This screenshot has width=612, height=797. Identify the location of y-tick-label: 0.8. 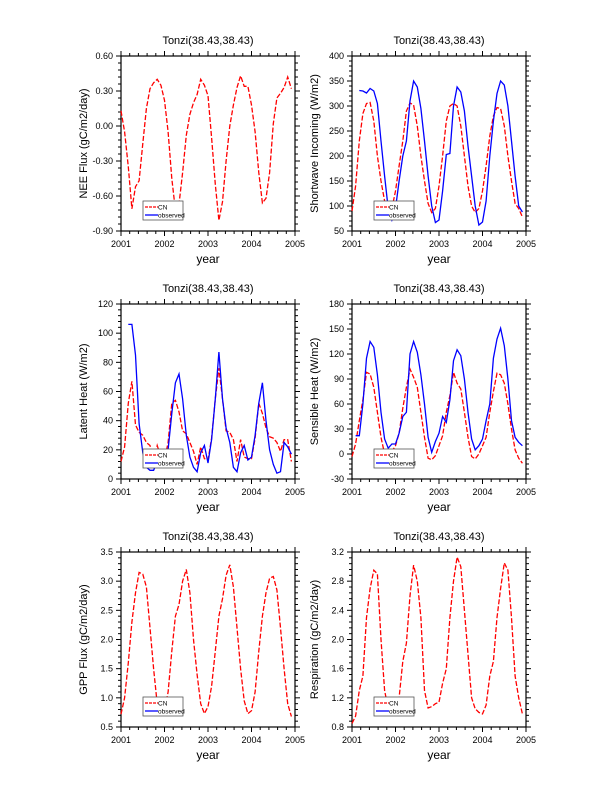
(337, 727).